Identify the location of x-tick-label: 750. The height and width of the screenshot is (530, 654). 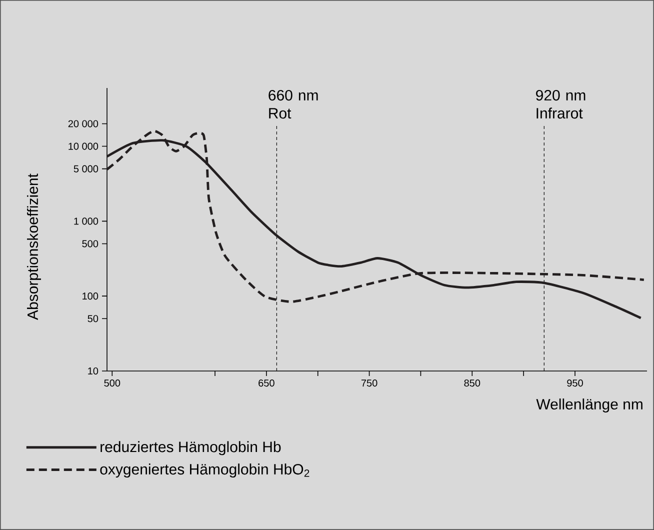
(369, 383).